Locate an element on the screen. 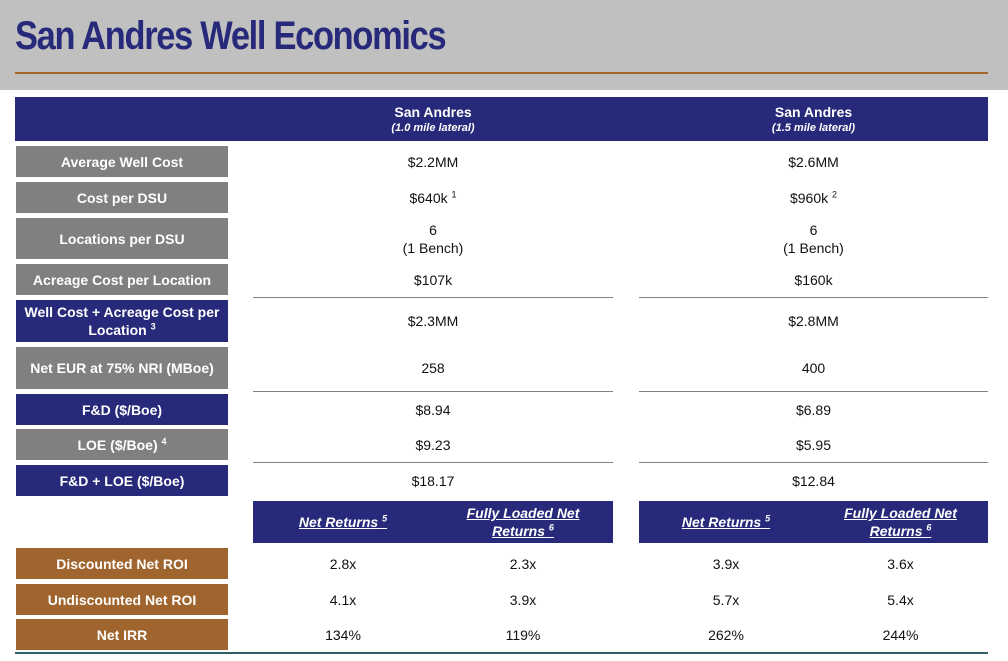 The image size is (1008, 661). row-label-text: Net IRR is located at coordinates (122, 634).